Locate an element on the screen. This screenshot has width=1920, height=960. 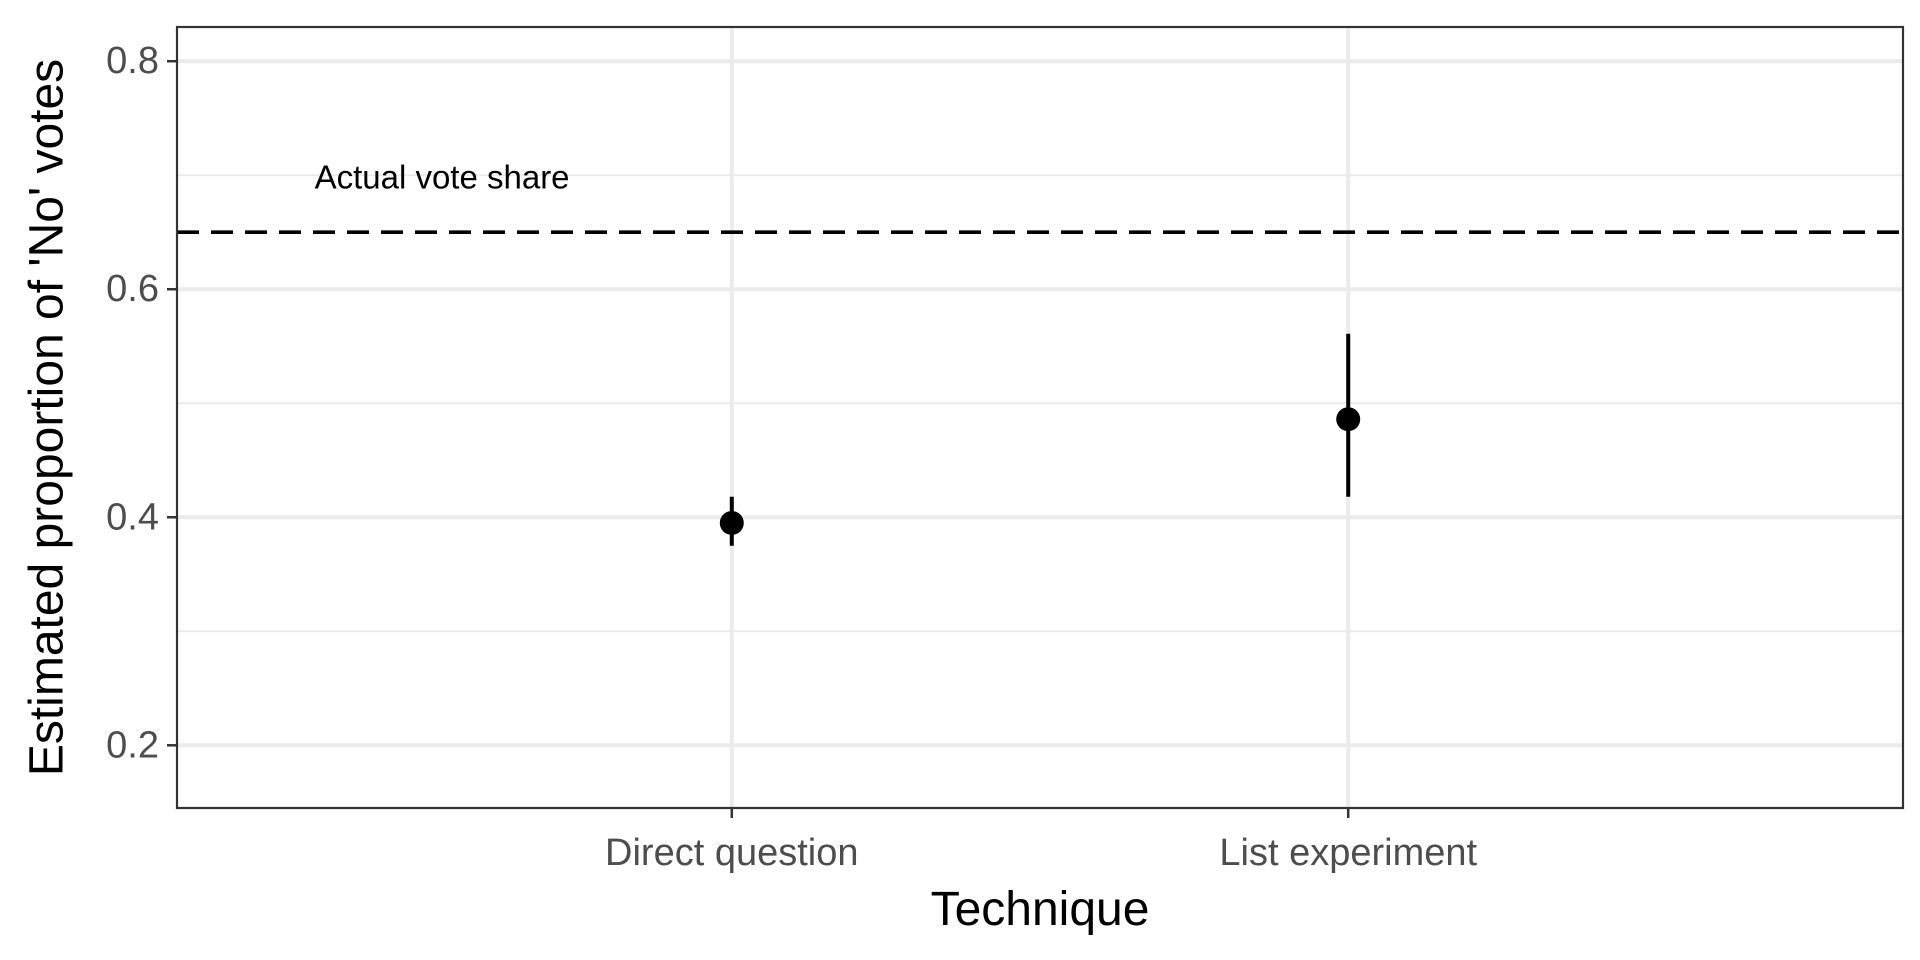
y-tick-label: 0.8 is located at coordinates (132, 61).